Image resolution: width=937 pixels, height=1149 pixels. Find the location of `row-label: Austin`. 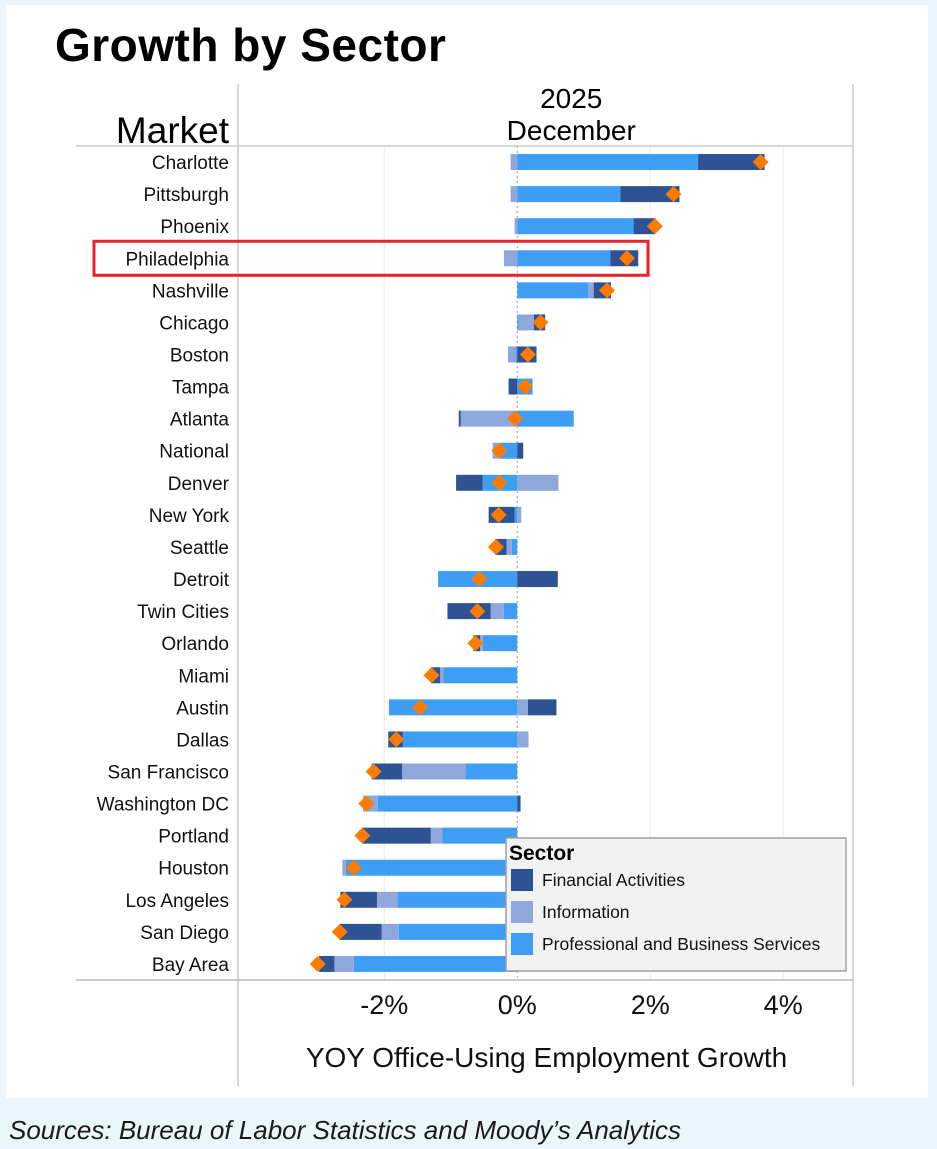

row-label: Austin is located at coordinates (202, 708).